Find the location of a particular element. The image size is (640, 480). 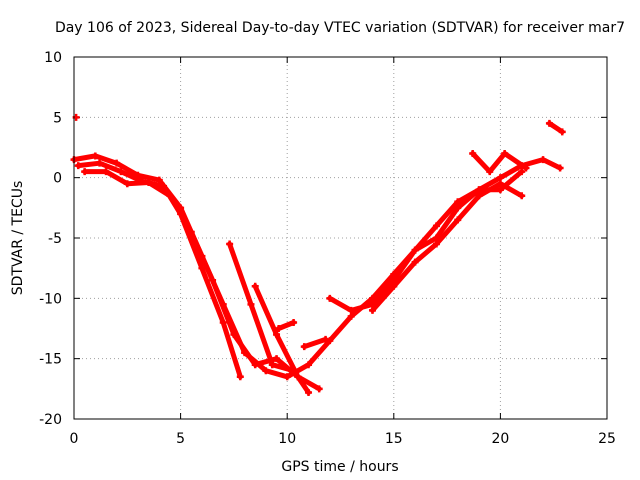

y-tick-label: -20 is located at coordinates (50, 420).